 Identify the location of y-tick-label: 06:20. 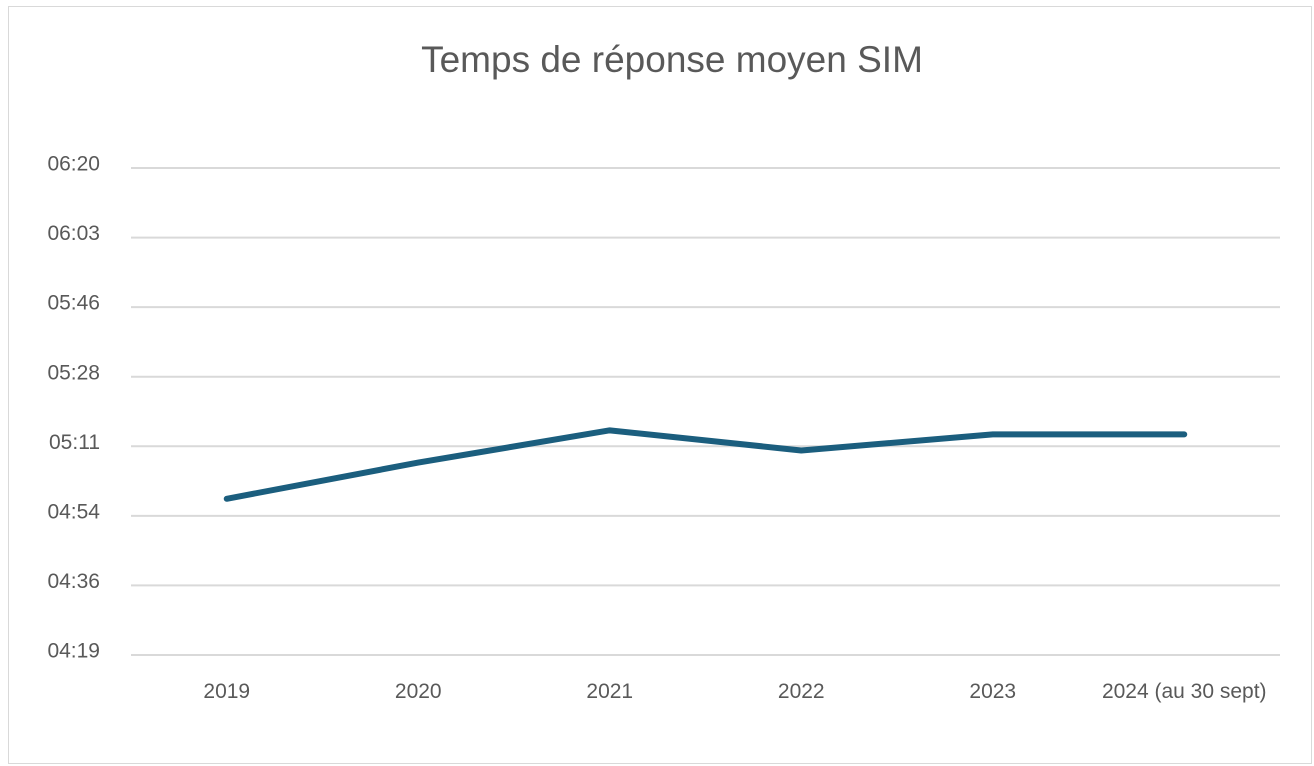
(73, 164).